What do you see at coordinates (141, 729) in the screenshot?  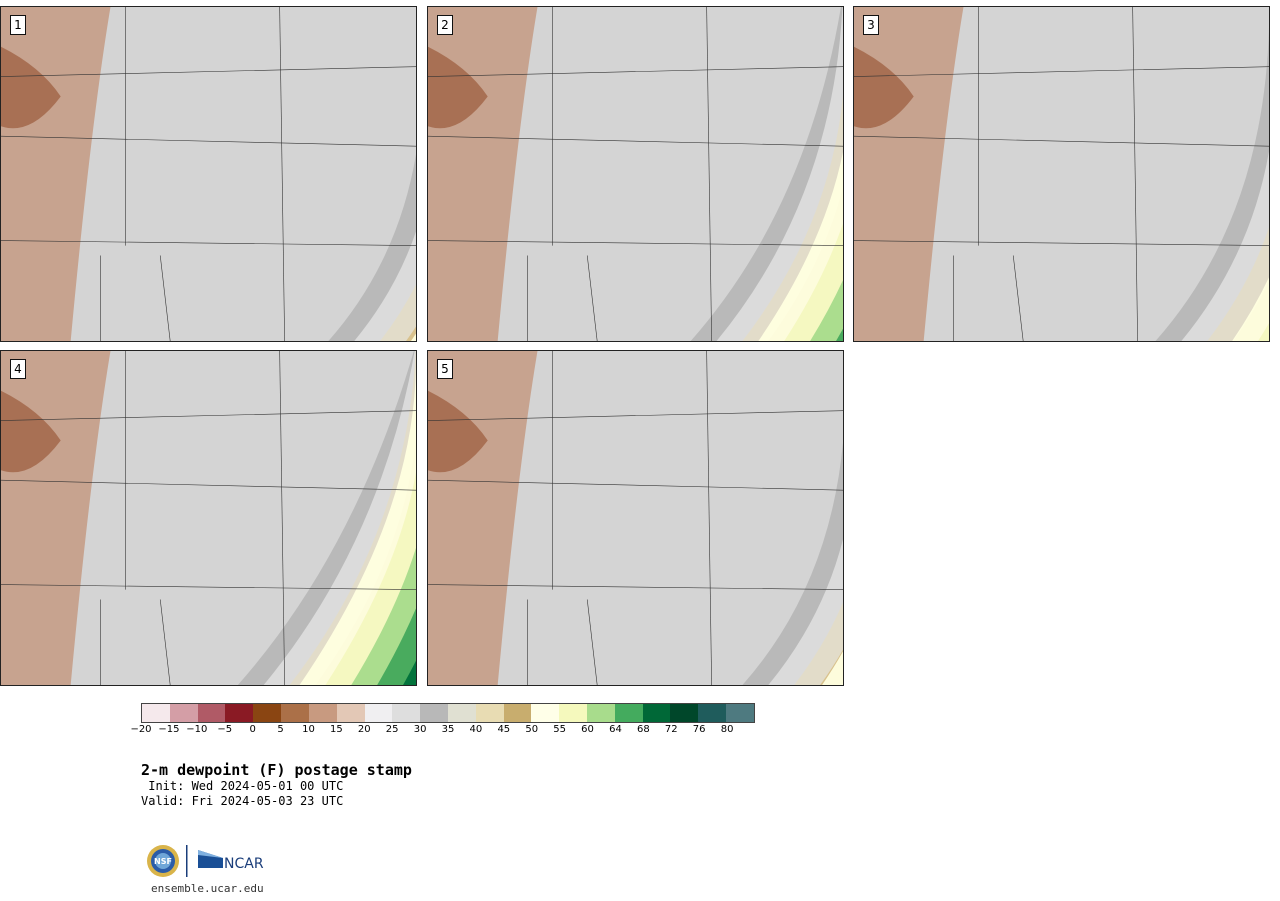 I see `colorbar-tick-label: −20` at bounding box center [141, 729].